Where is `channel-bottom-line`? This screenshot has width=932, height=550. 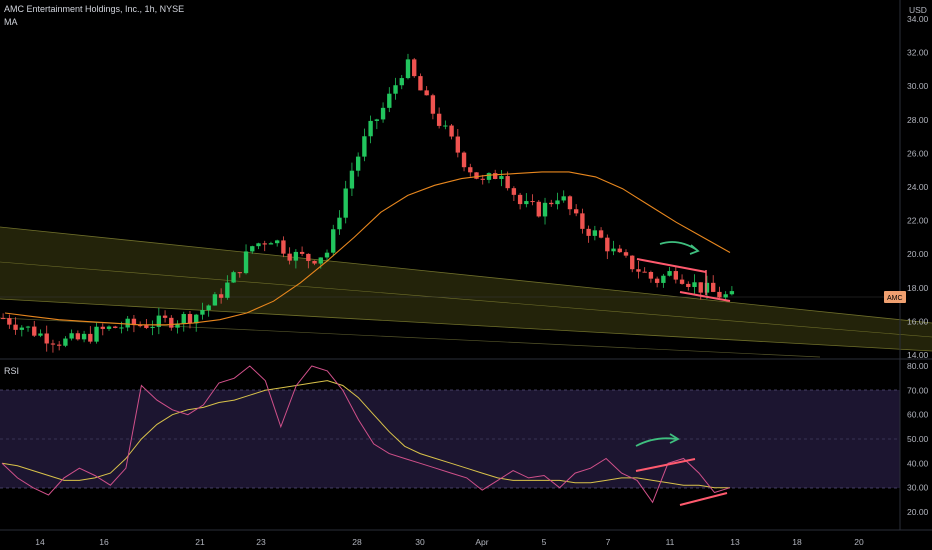 channel-bottom-line is located at coordinates (466, 325).